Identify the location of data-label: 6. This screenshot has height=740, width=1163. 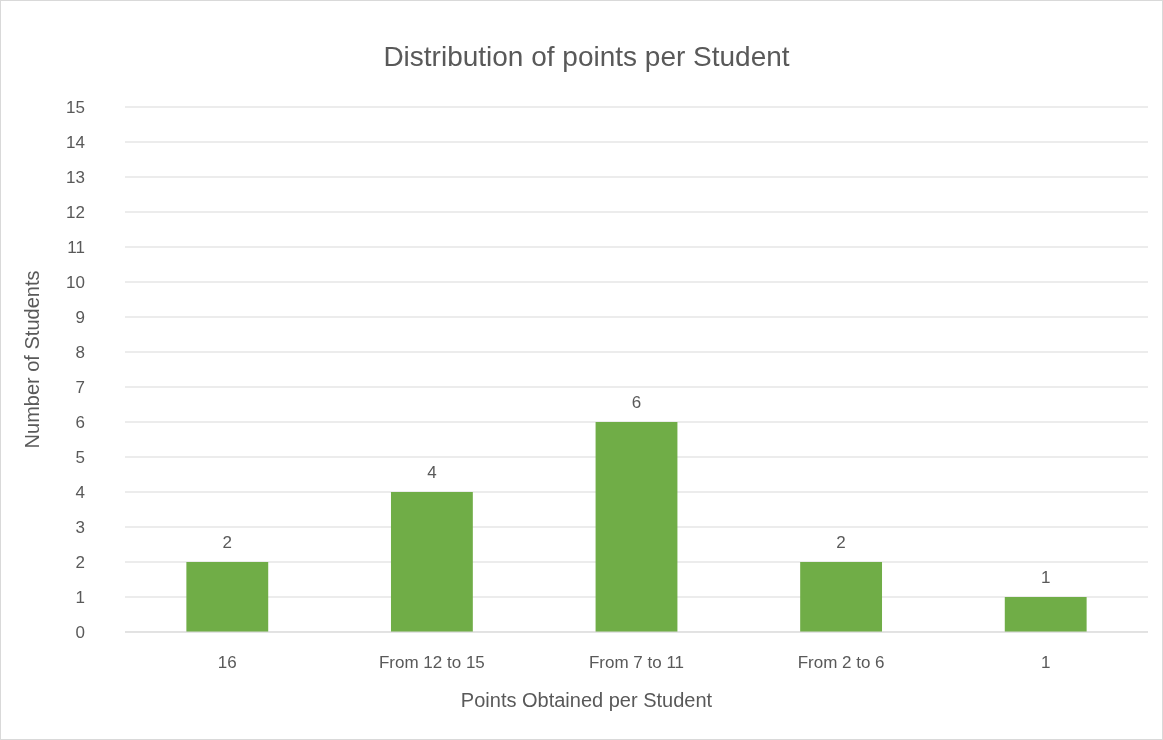
(636, 402).